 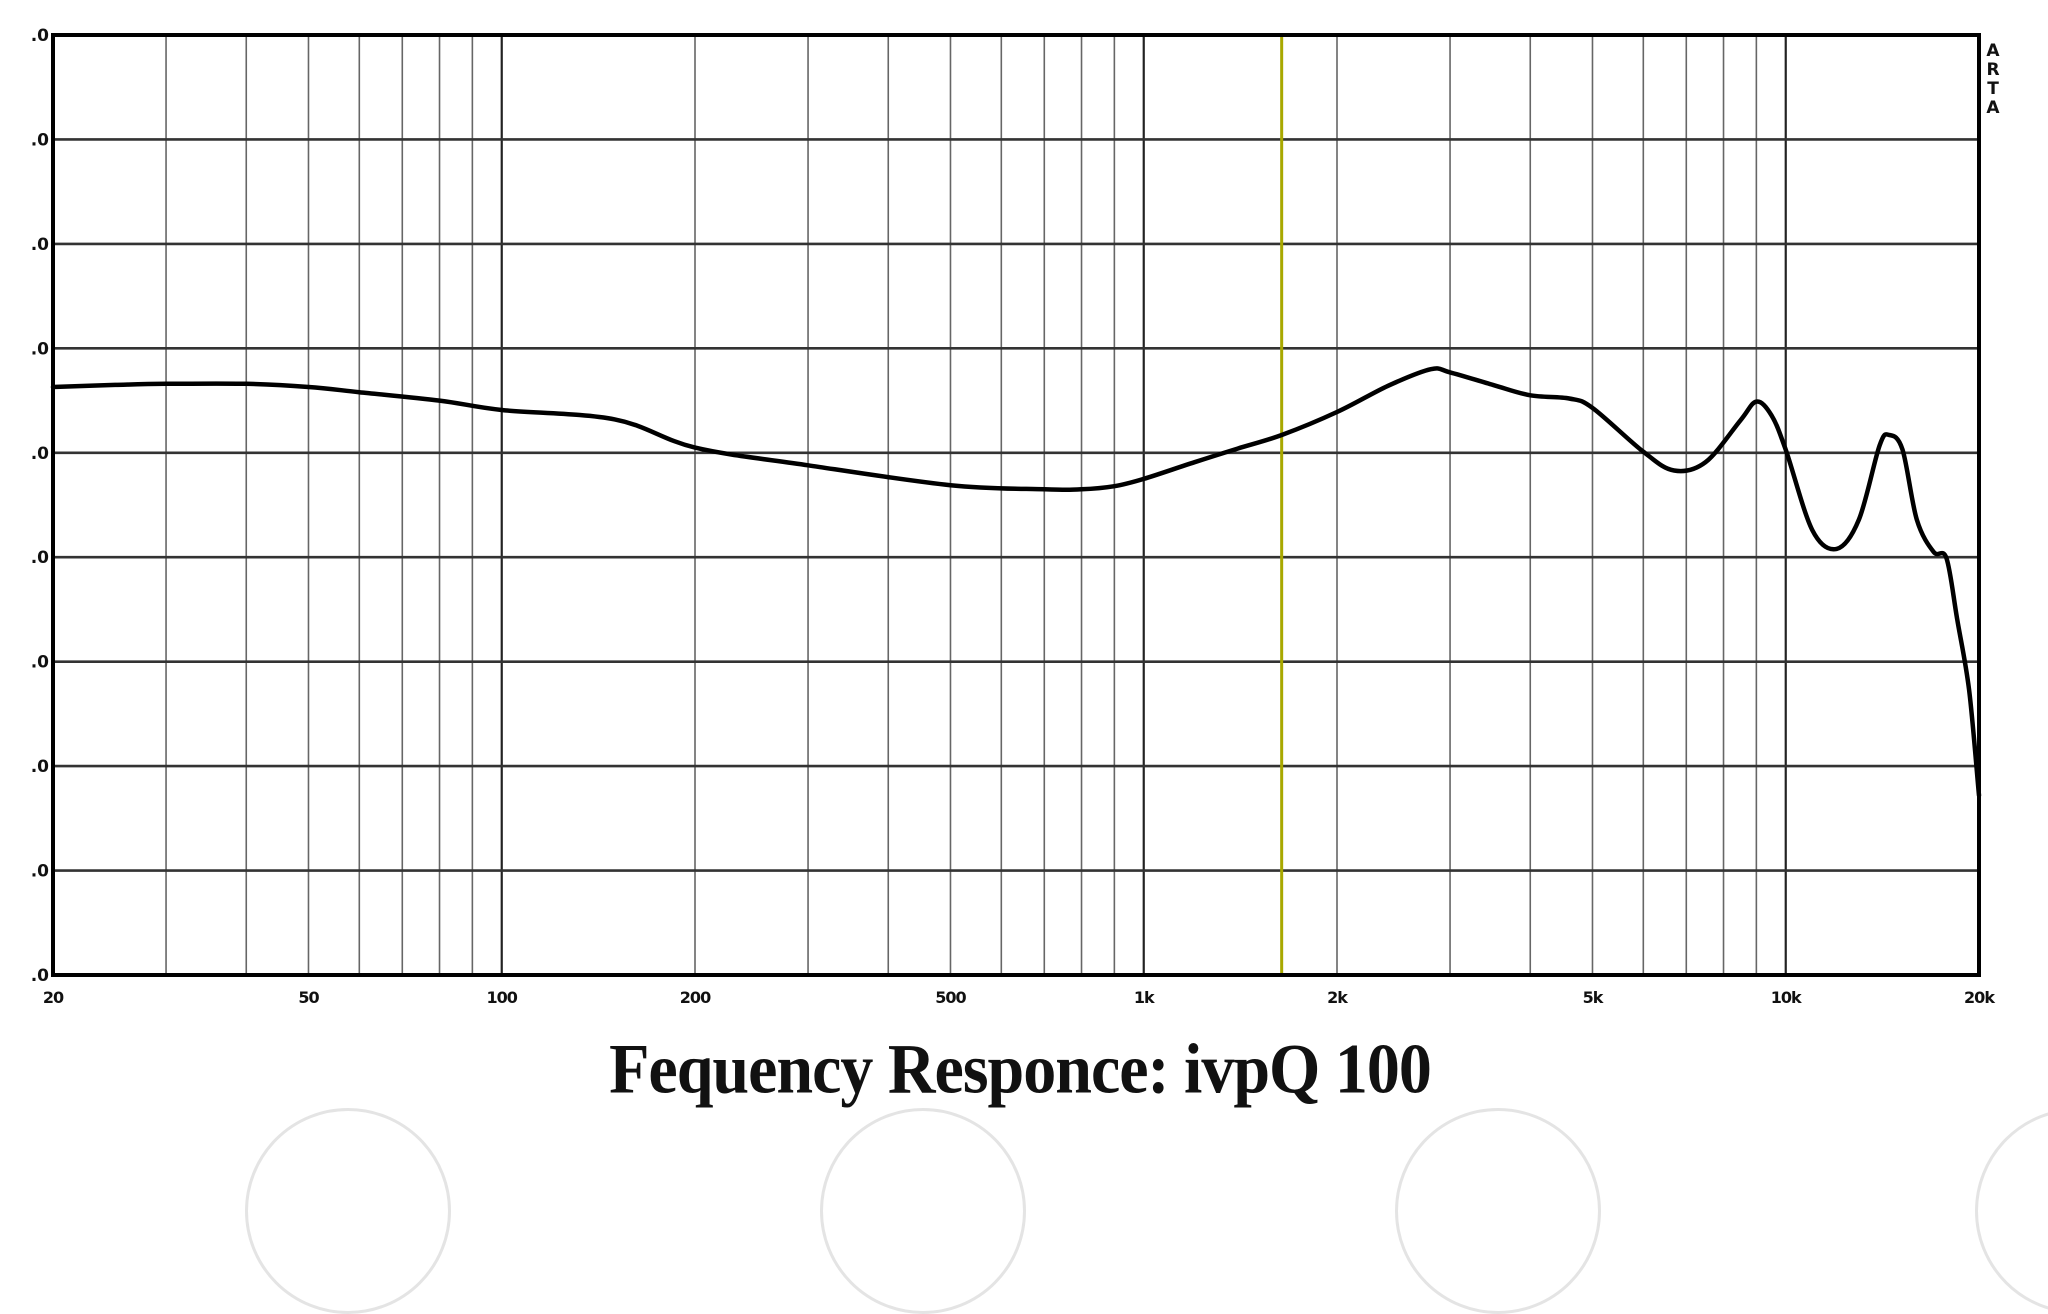 What do you see at coordinates (1992, 70) in the screenshot?
I see `side-label-letter: R` at bounding box center [1992, 70].